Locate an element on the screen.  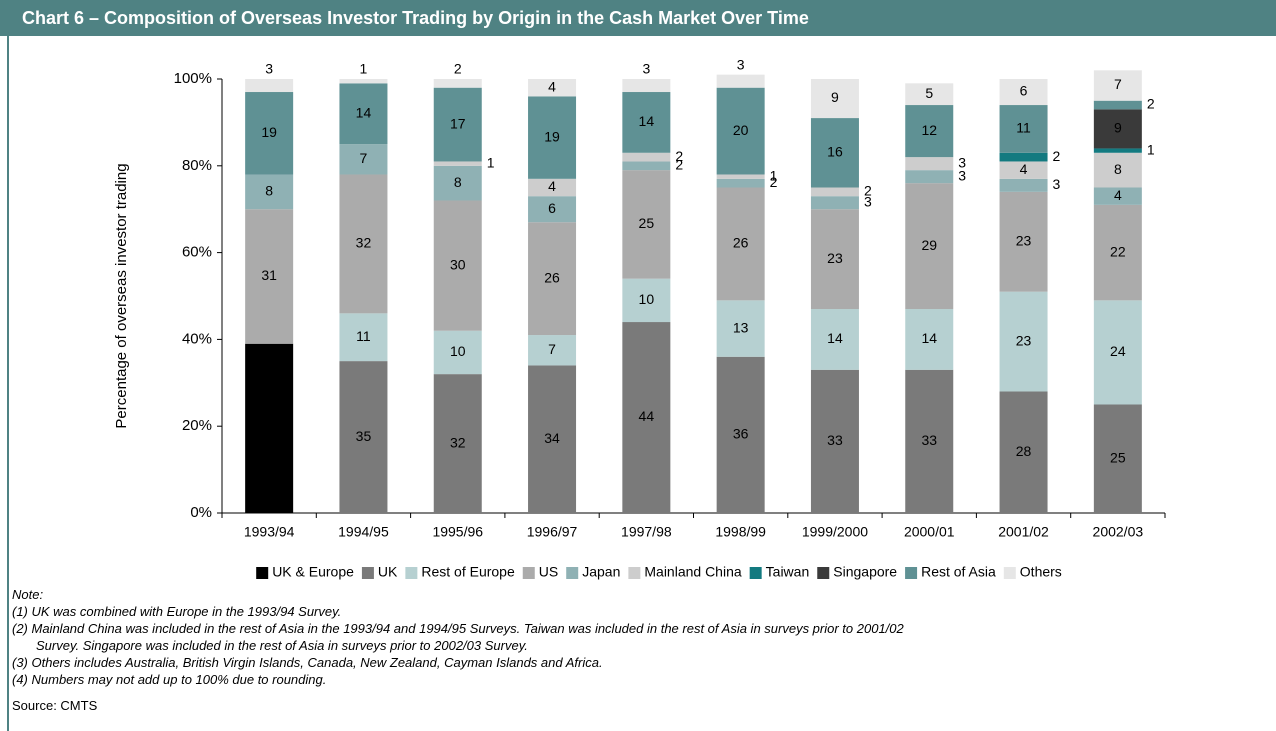
legend-label: Singapore is located at coordinates (865, 572).